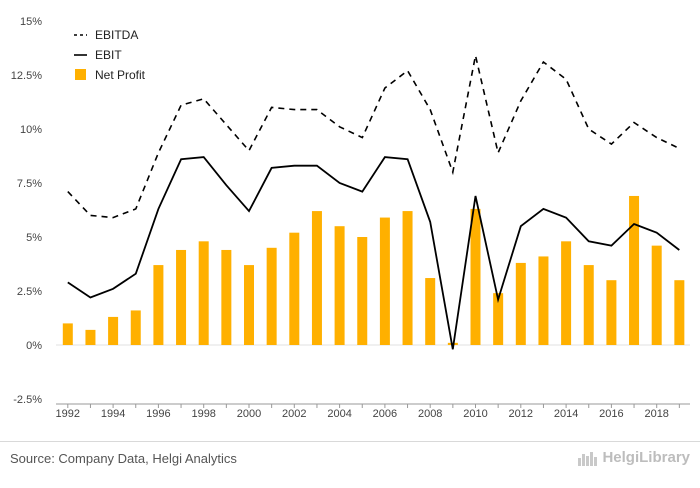 The width and height of the screenshot is (700, 488). I want to click on y-tick-label: 15%, so click(31, 22).